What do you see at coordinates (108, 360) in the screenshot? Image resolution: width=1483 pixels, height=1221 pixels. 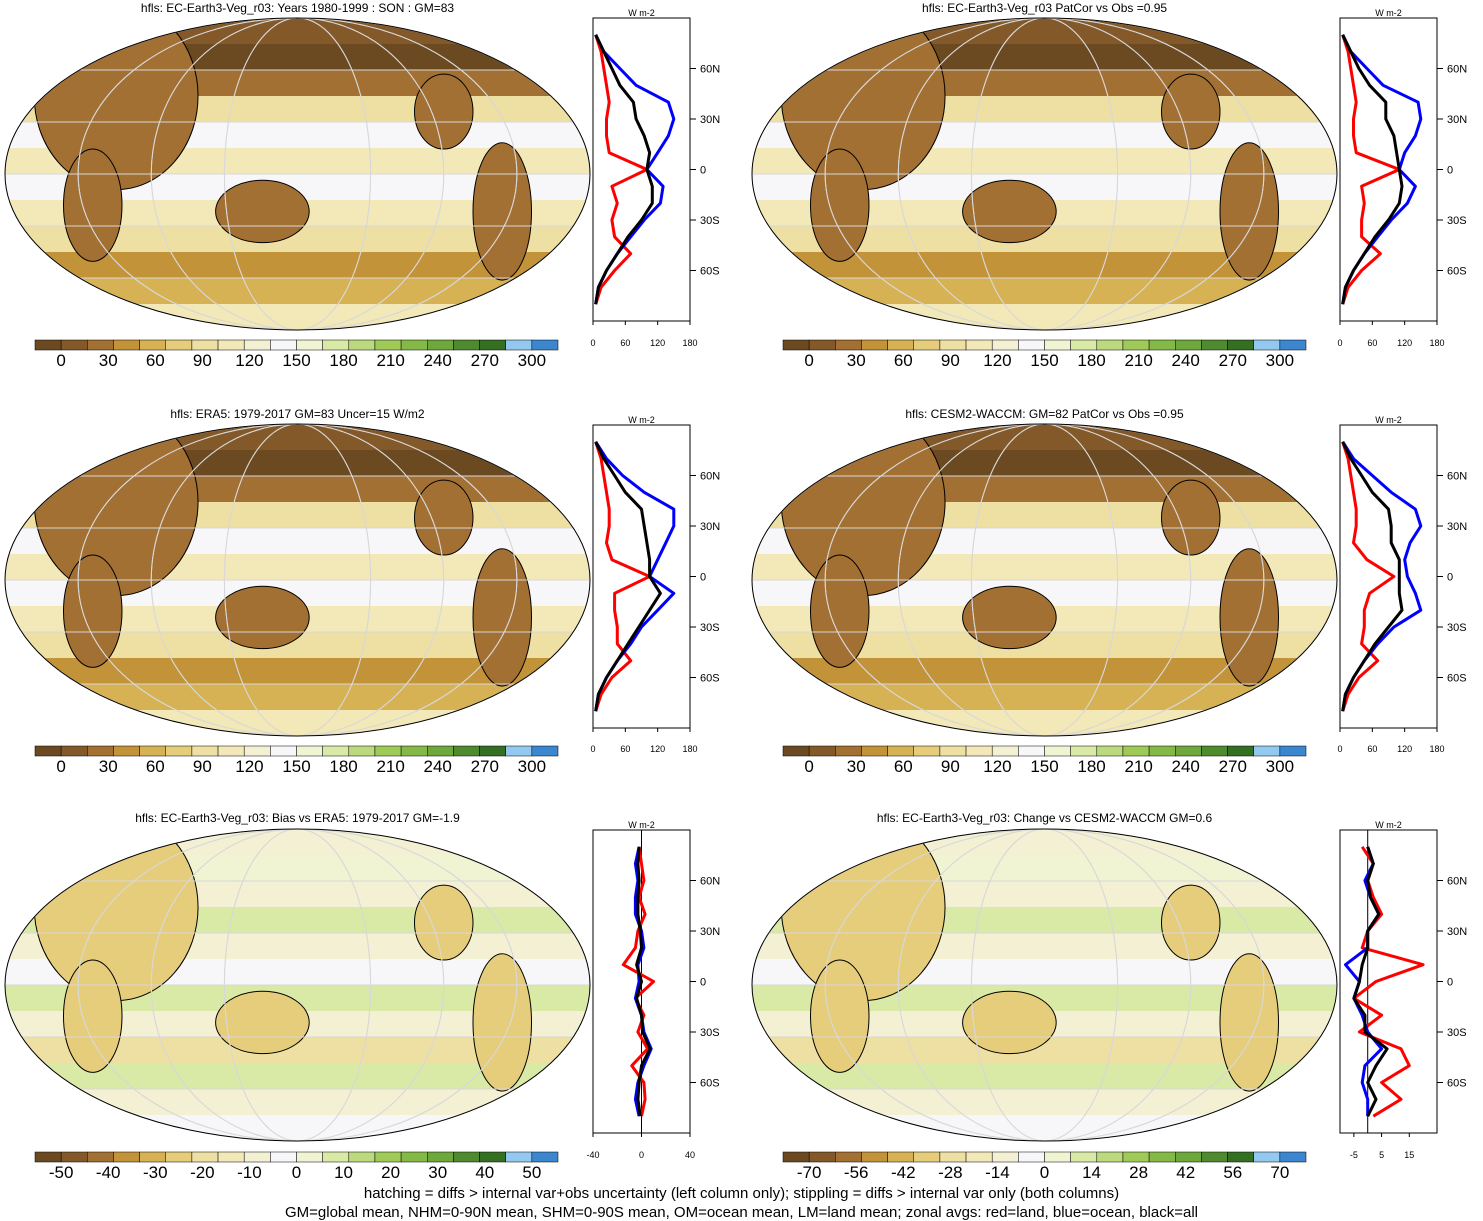 I see `colorbar-tick-label: 30` at bounding box center [108, 360].